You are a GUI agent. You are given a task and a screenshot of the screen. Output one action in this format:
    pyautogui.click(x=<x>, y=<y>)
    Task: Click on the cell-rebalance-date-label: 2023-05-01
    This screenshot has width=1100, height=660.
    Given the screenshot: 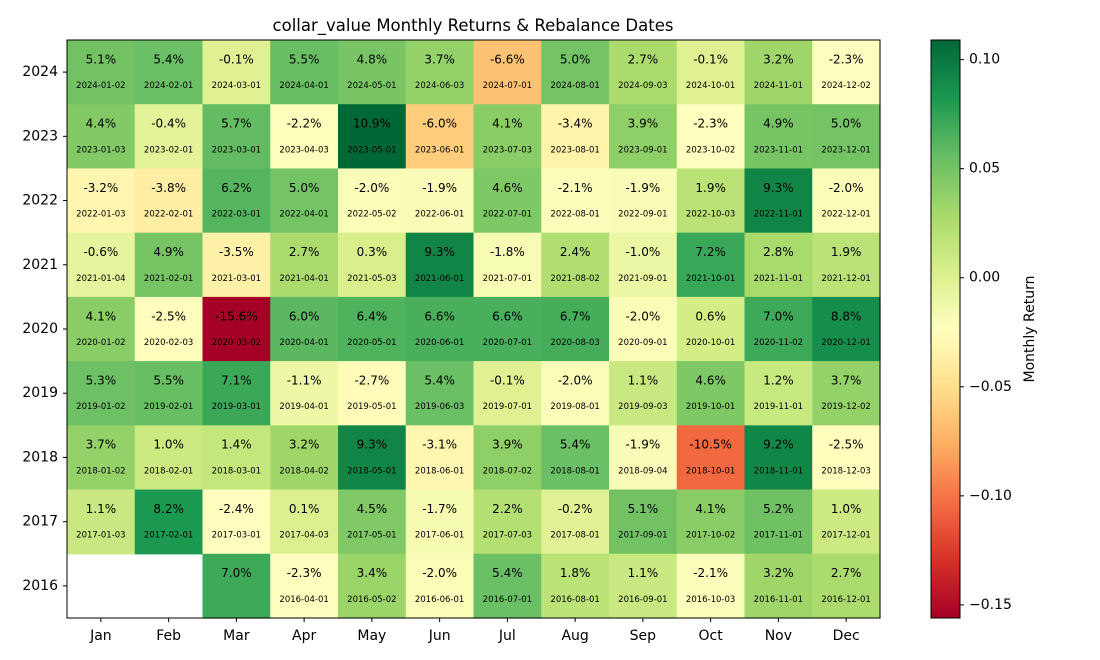 What is the action you would take?
    pyautogui.click(x=371, y=150)
    